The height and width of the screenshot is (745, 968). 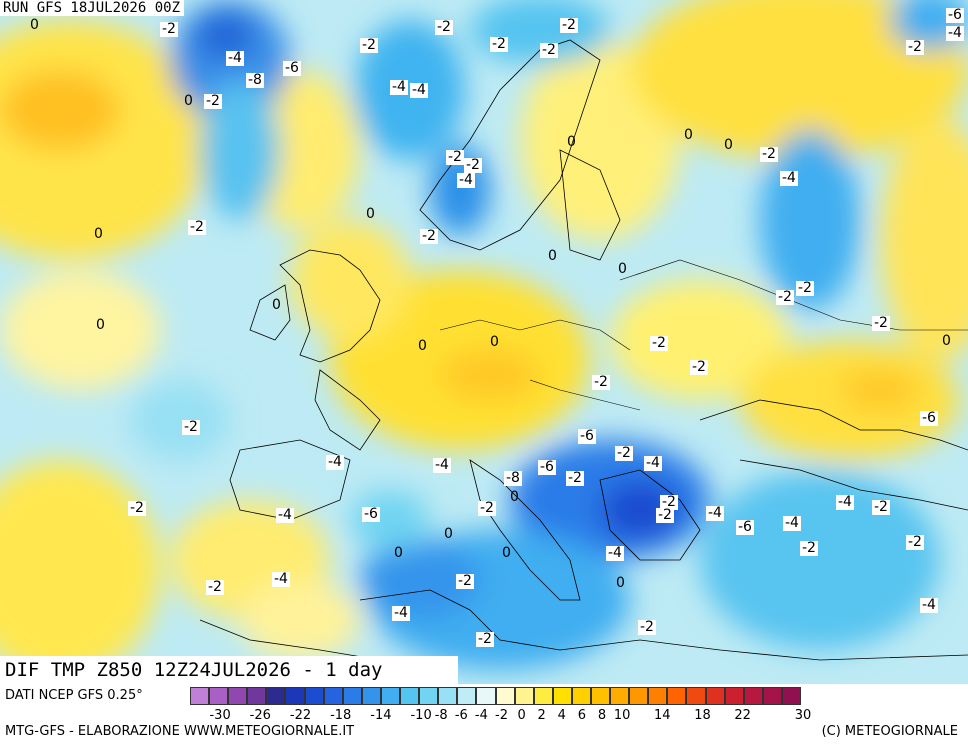 I want to click on scale-tick: -4, so click(x=481, y=715).